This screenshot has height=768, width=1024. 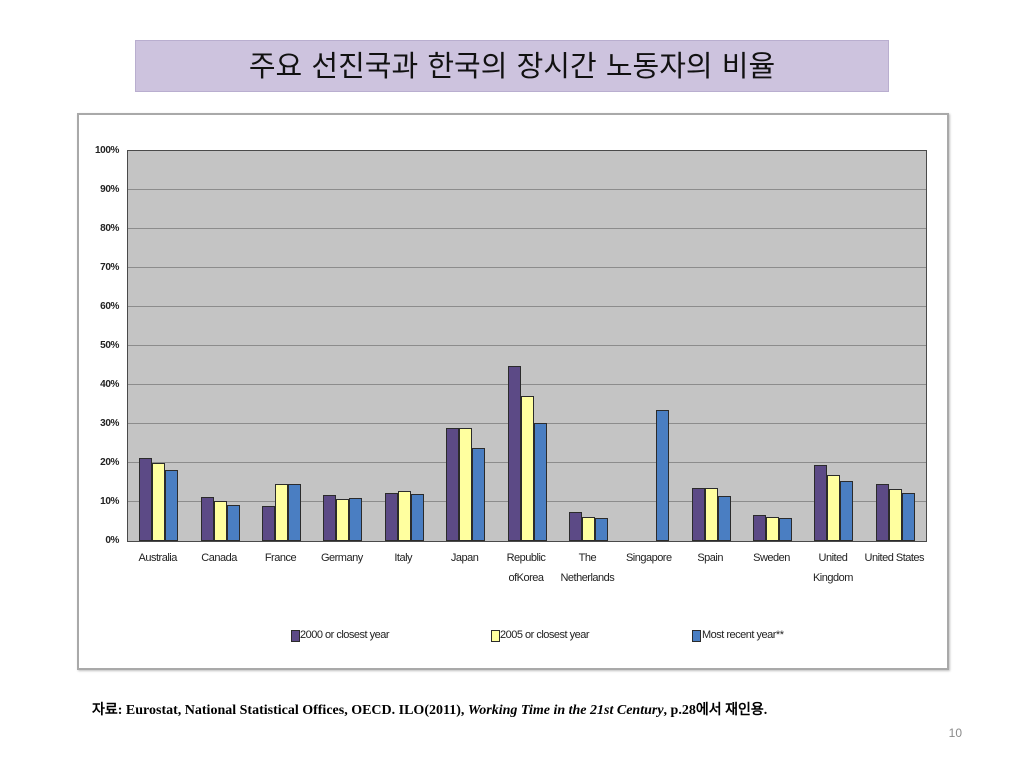 I want to click on bar-united-kingdom-2000-or-closest-year, so click(x=821, y=502).